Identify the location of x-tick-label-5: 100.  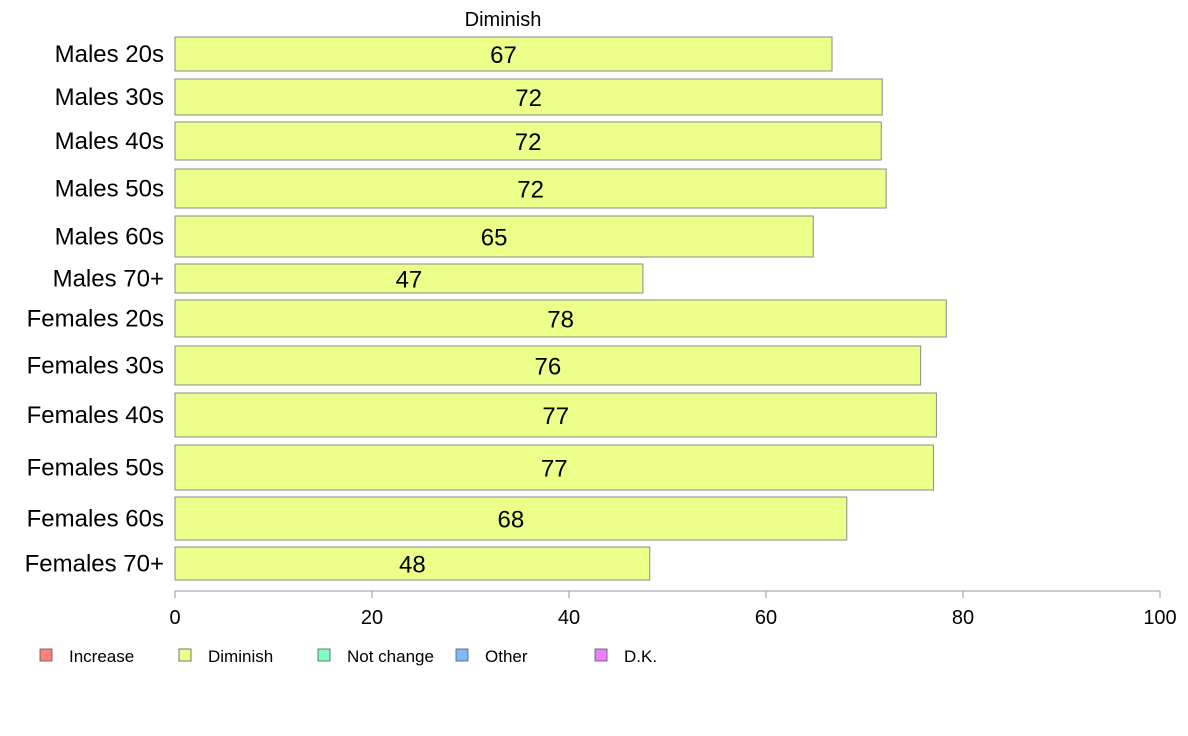
(1159, 618).